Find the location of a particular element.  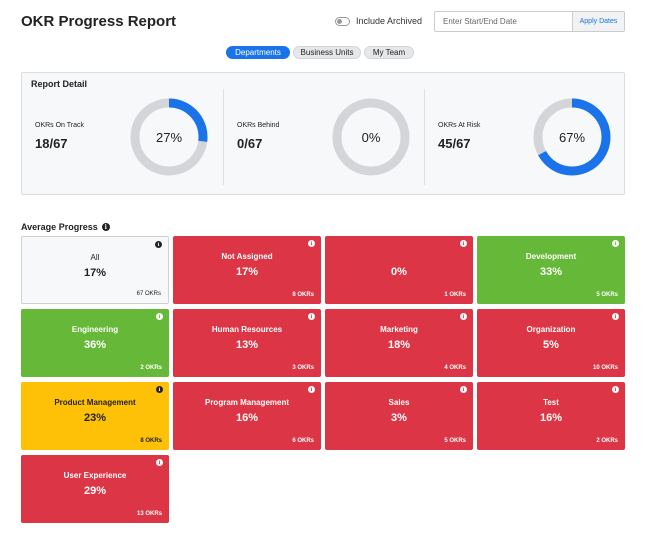

card-okr-count: 6 OKRs is located at coordinates (303, 441).